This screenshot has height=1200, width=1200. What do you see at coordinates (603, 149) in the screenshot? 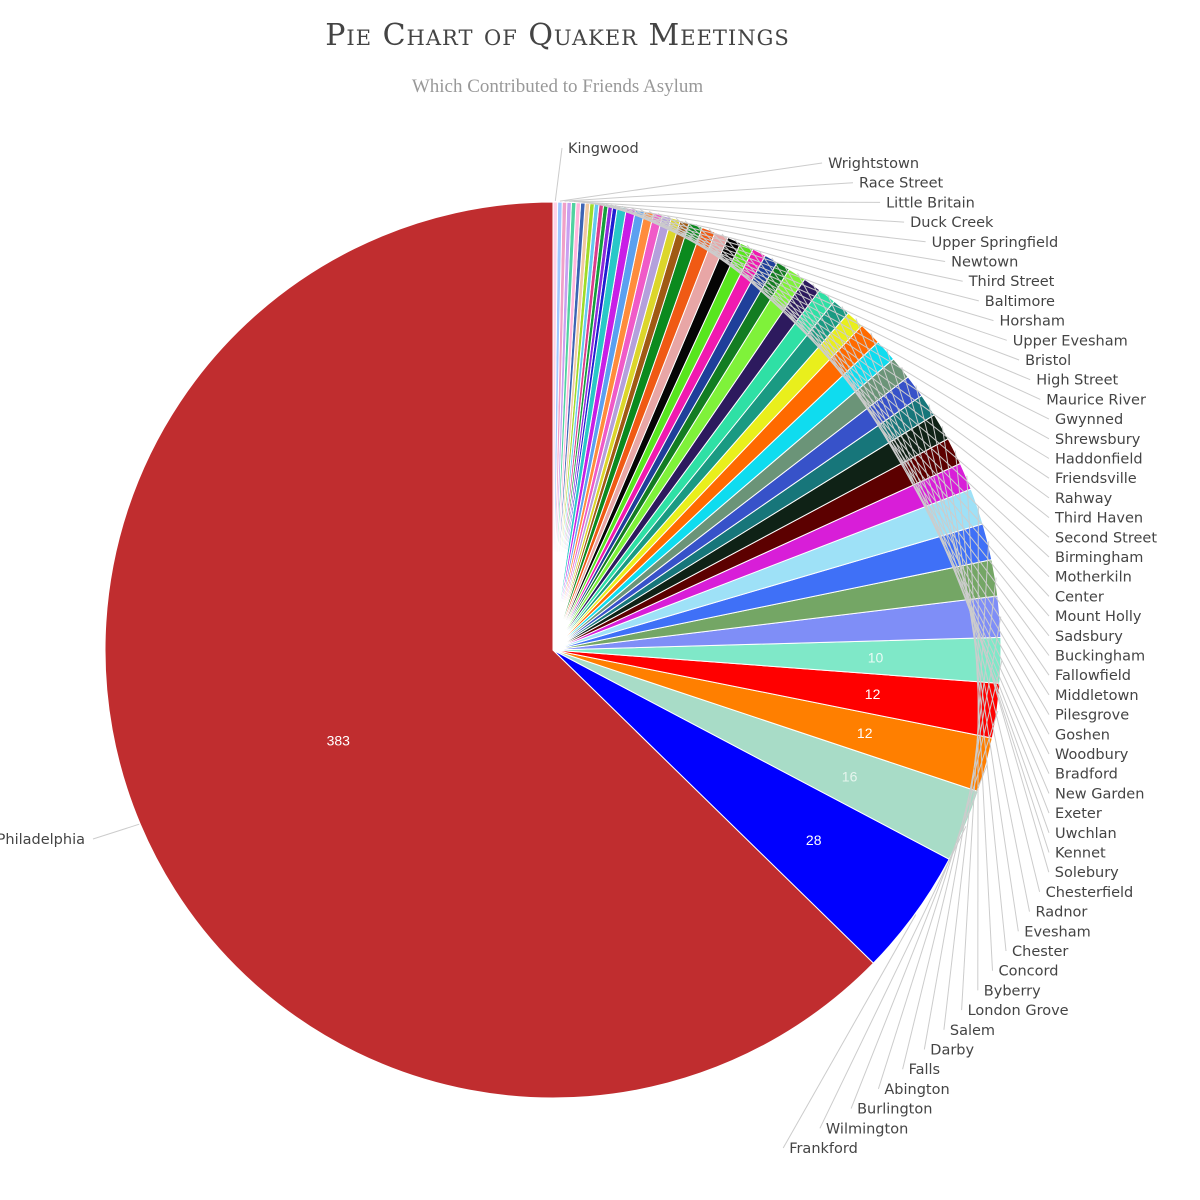
I see `slice-label-kingwood: Kingwood` at bounding box center [603, 149].